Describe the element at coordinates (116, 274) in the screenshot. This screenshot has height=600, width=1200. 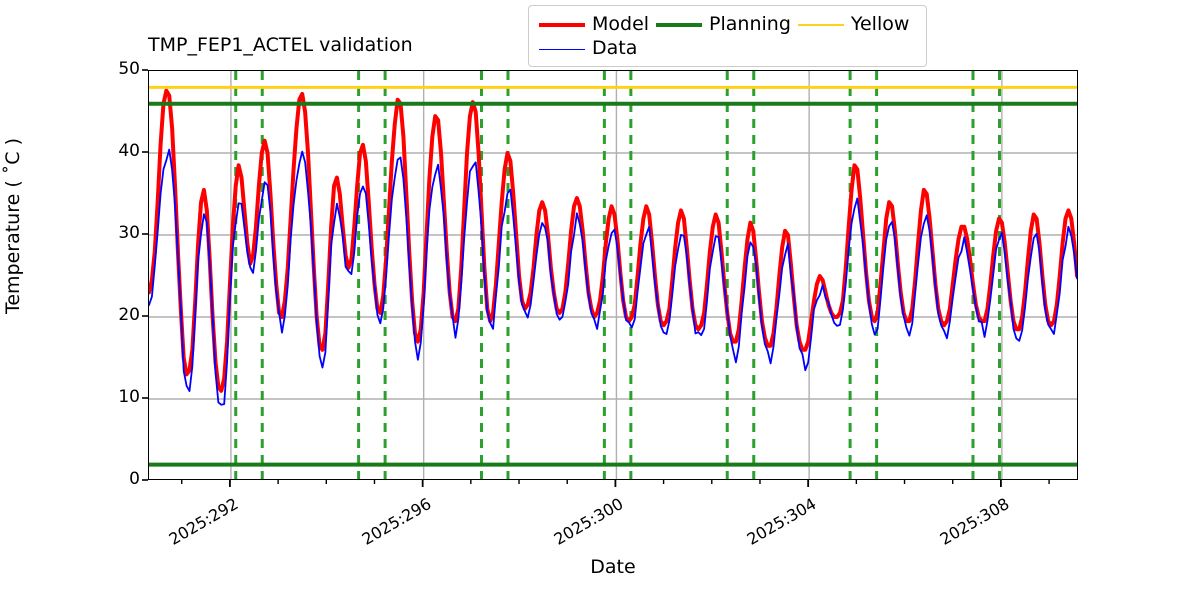
I see `y-axis-tick-labels: 0 10 20 30 40 50` at that location.